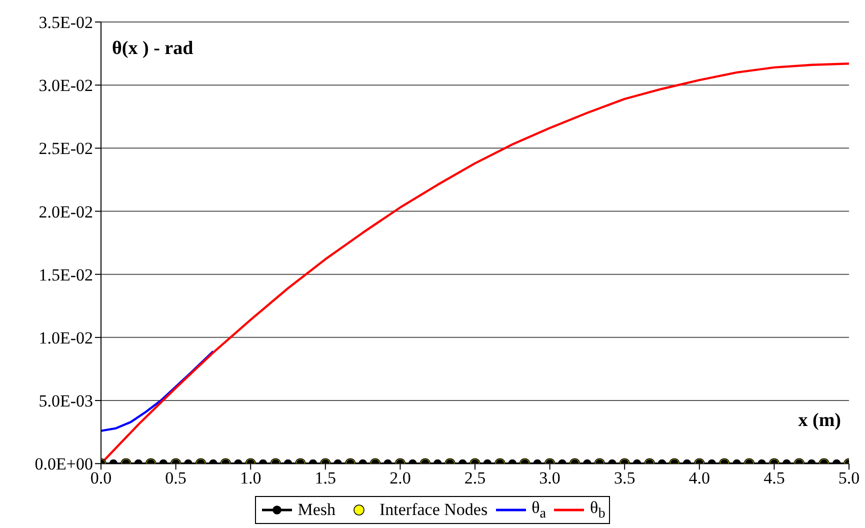  Describe the element at coordinates (65, 212) in the screenshot. I see `y-tick-label: 2.0E-02` at that location.